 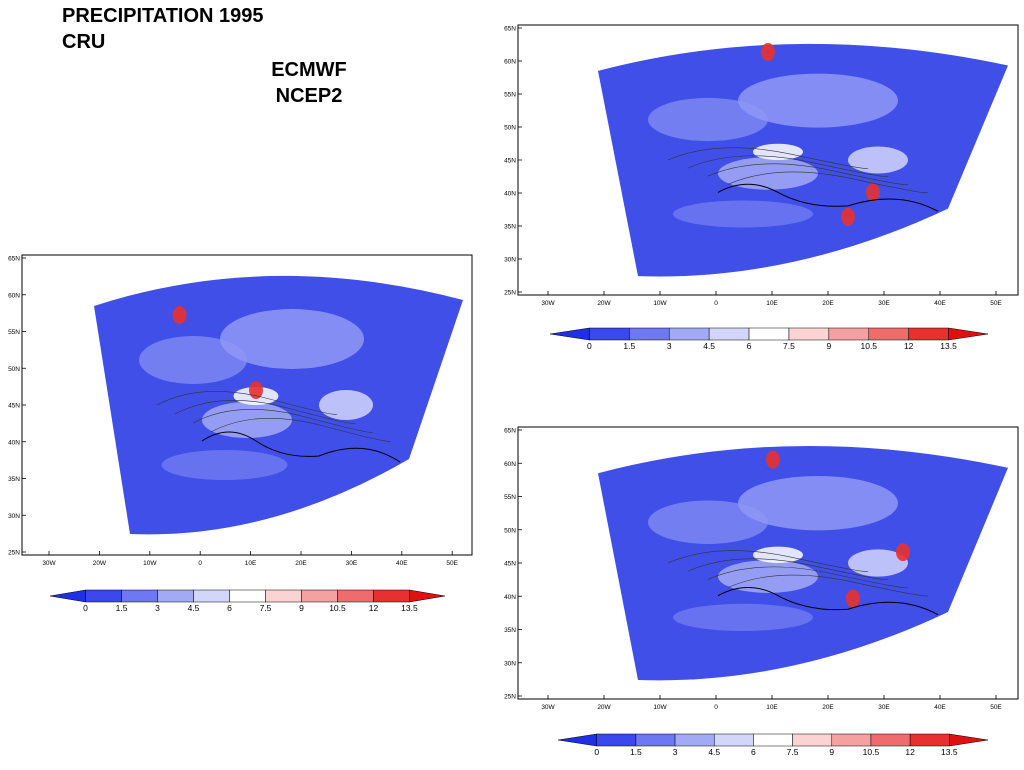 What do you see at coordinates (596, 752) in the screenshot?
I see `colorbar-label: 0` at bounding box center [596, 752].